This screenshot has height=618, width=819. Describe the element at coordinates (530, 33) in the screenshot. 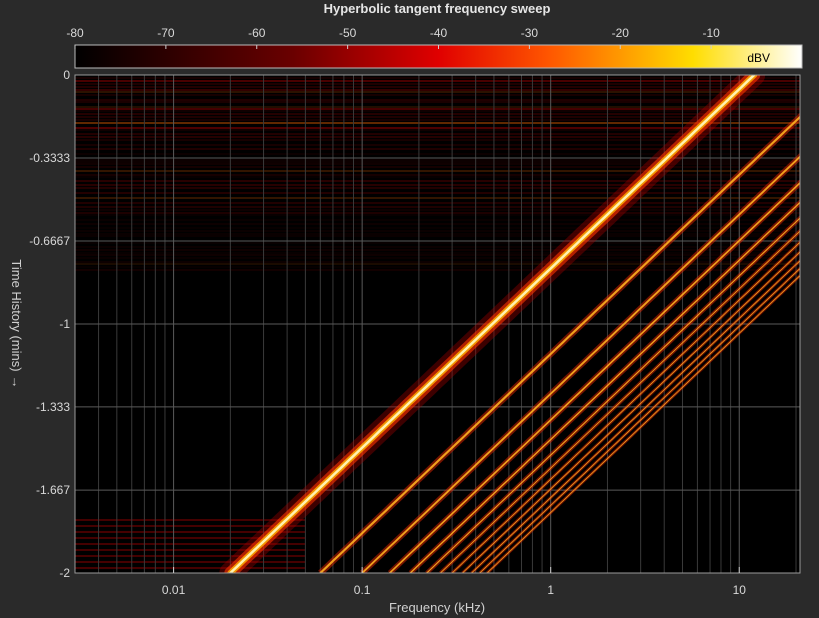

I see `colorbar-tick-label: -30` at that location.